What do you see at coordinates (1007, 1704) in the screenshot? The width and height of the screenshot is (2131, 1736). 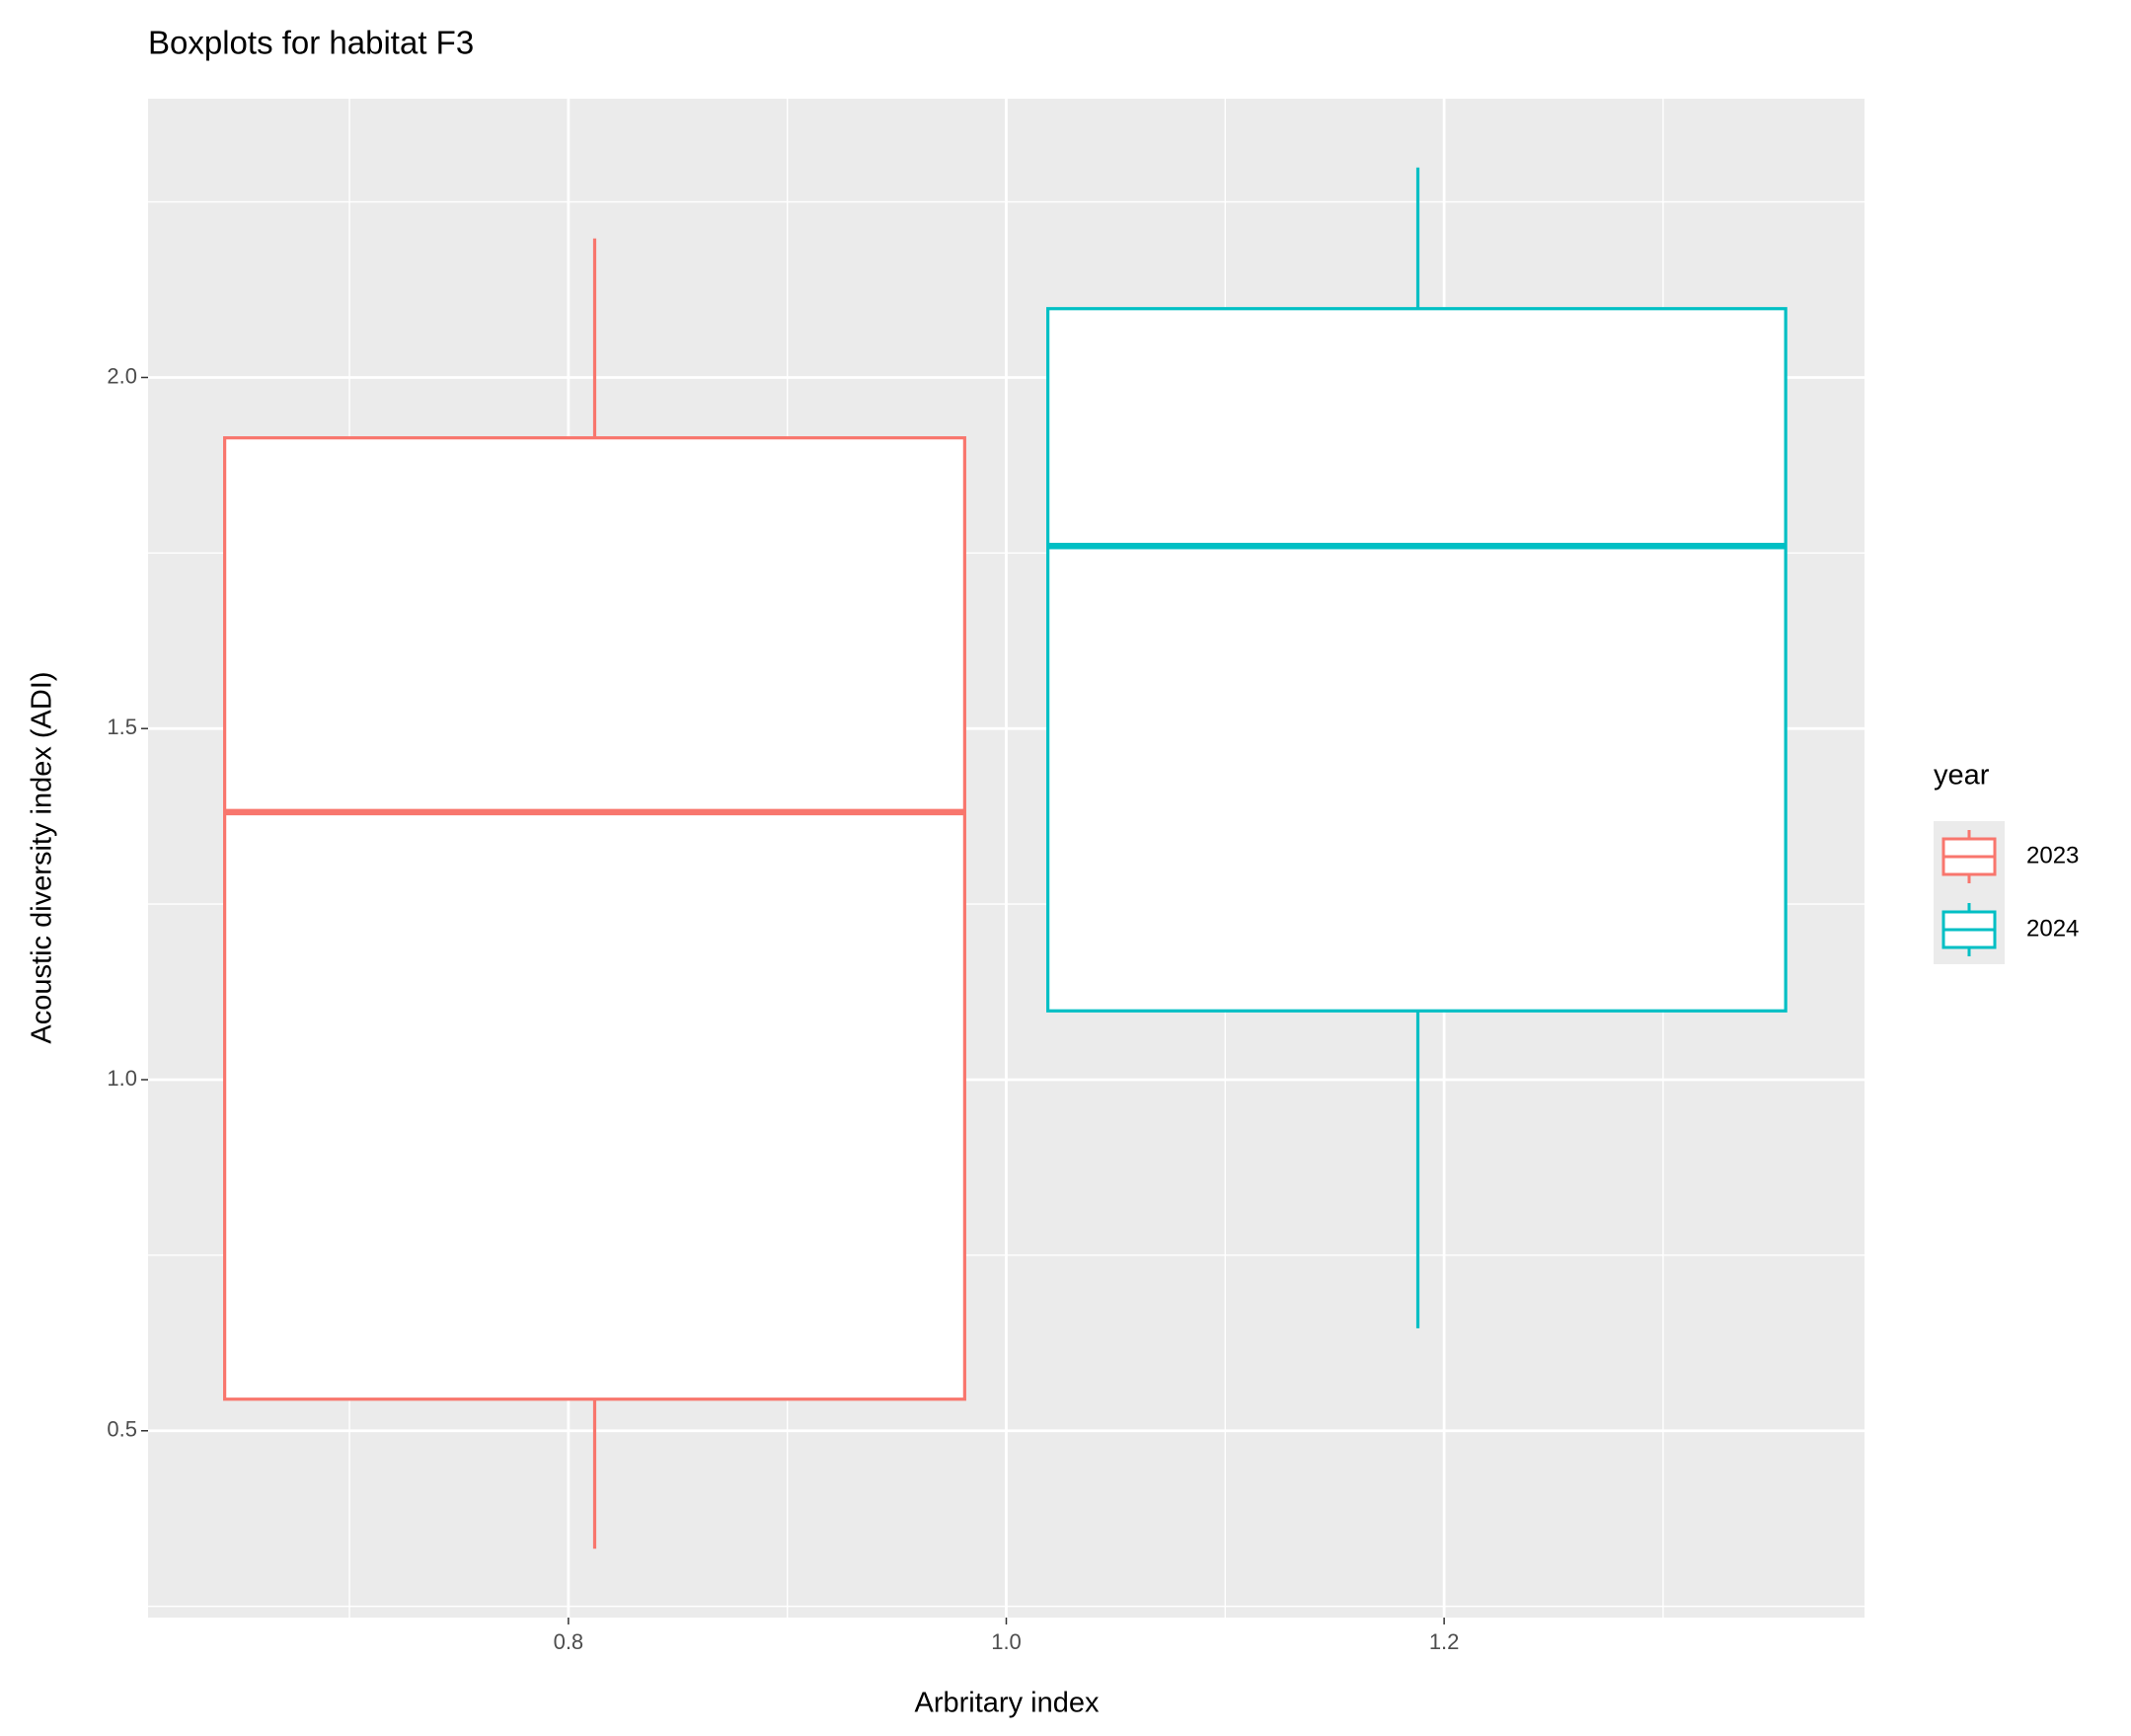 I see `x-axis-title: Arbritary index` at bounding box center [1007, 1704].